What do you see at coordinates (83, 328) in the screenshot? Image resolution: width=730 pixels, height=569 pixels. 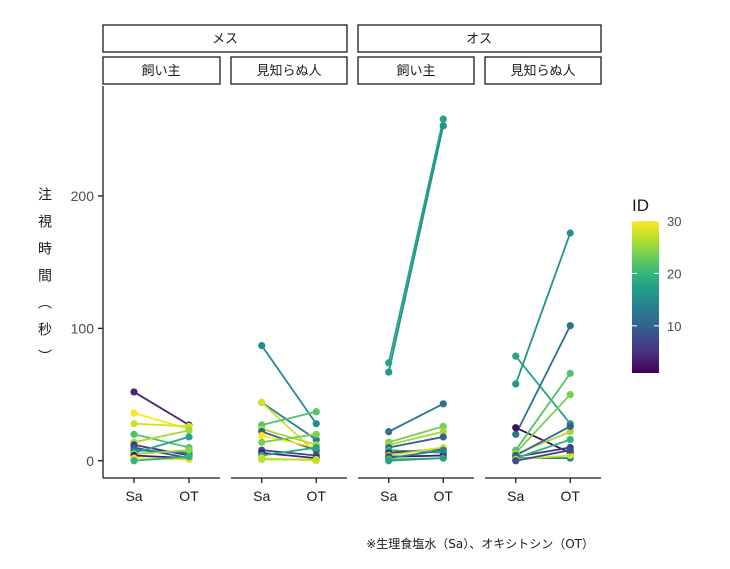 I see `y-tick-label: 100` at bounding box center [83, 328].